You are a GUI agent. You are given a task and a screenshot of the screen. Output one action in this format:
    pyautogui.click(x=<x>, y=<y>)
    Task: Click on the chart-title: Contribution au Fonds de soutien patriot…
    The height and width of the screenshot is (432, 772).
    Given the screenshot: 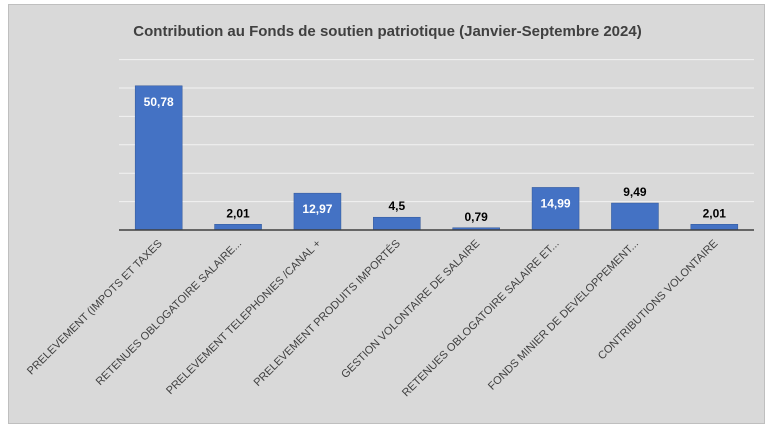 What is the action you would take?
    pyautogui.click(x=387, y=31)
    